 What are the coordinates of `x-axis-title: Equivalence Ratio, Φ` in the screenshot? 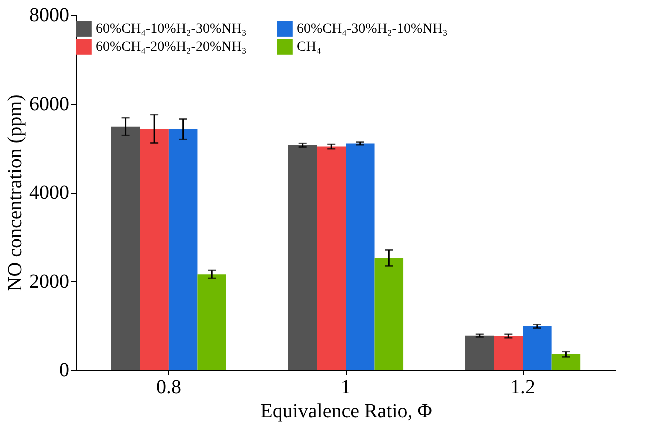 It's located at (346, 411).